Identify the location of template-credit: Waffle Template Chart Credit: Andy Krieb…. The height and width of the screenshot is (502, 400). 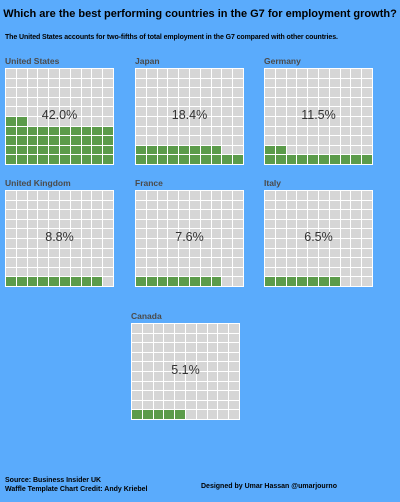
(76, 489).